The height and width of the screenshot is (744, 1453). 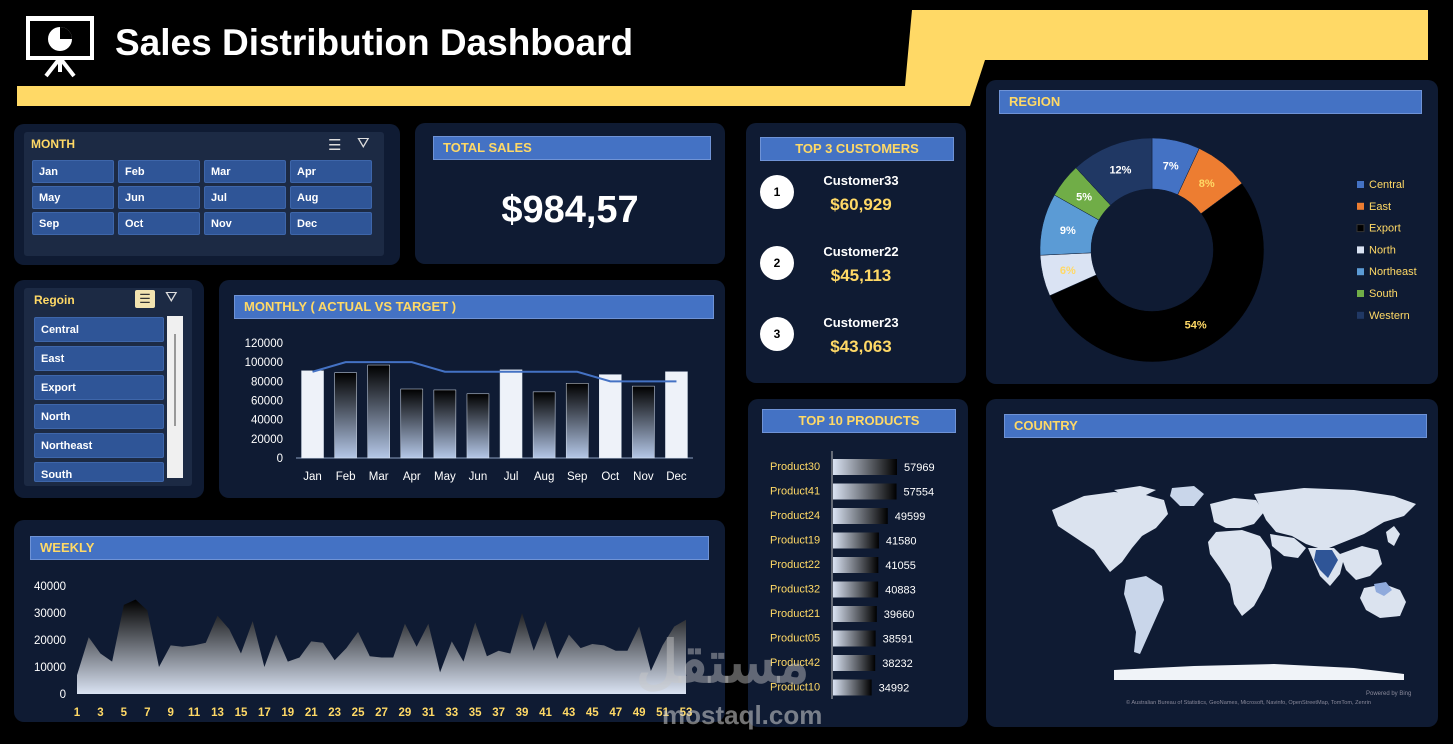 I want to click on y-tick-label: 120000, so click(x=264, y=344).